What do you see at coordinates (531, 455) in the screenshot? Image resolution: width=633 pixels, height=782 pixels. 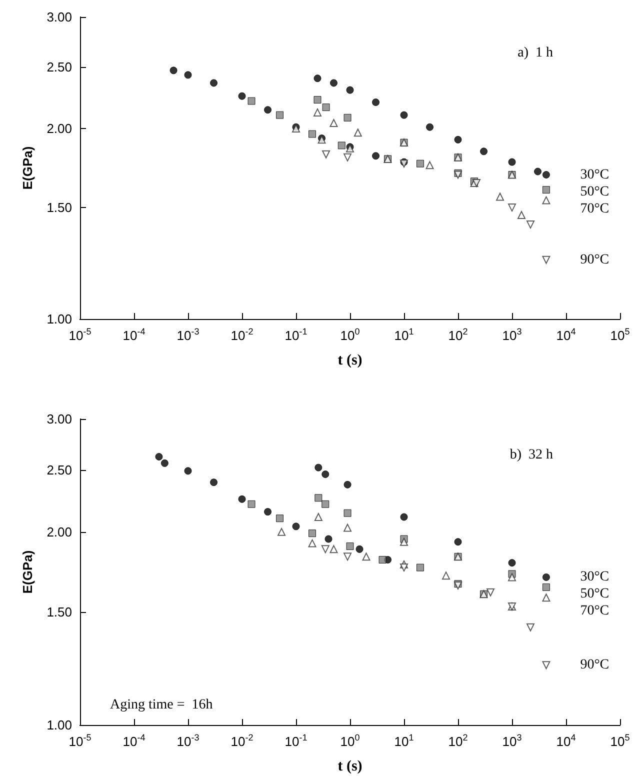 I see `annotation: b) 32 h` at bounding box center [531, 455].